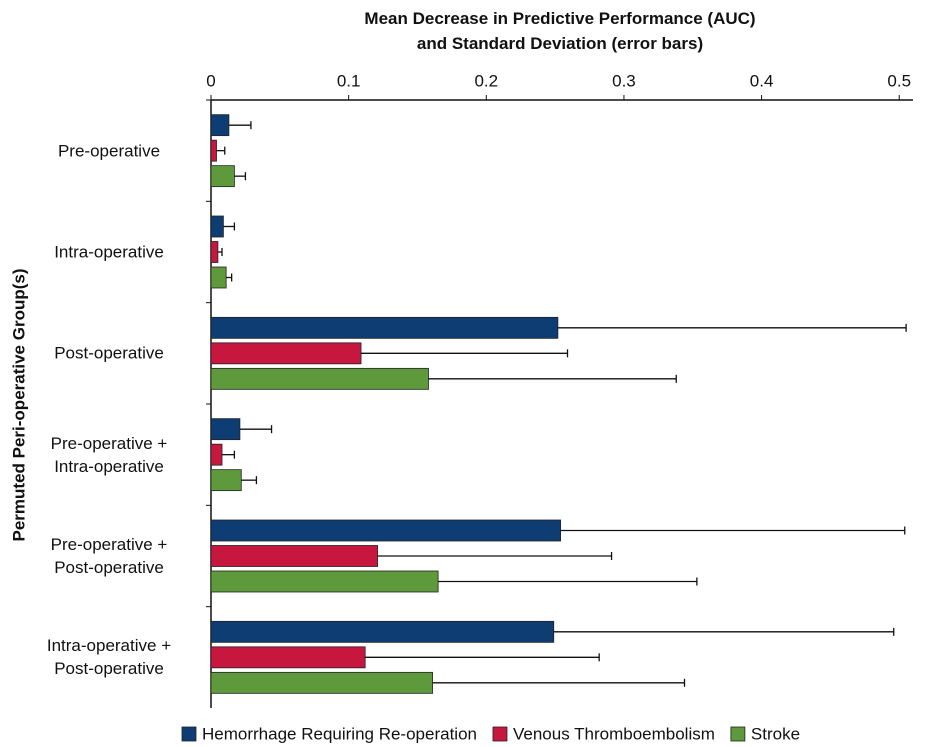 This screenshot has width=941, height=747. What do you see at coordinates (339, 733) in the screenshot?
I see `legend-label: Hemorrhage Requiring Re-operation` at bounding box center [339, 733].